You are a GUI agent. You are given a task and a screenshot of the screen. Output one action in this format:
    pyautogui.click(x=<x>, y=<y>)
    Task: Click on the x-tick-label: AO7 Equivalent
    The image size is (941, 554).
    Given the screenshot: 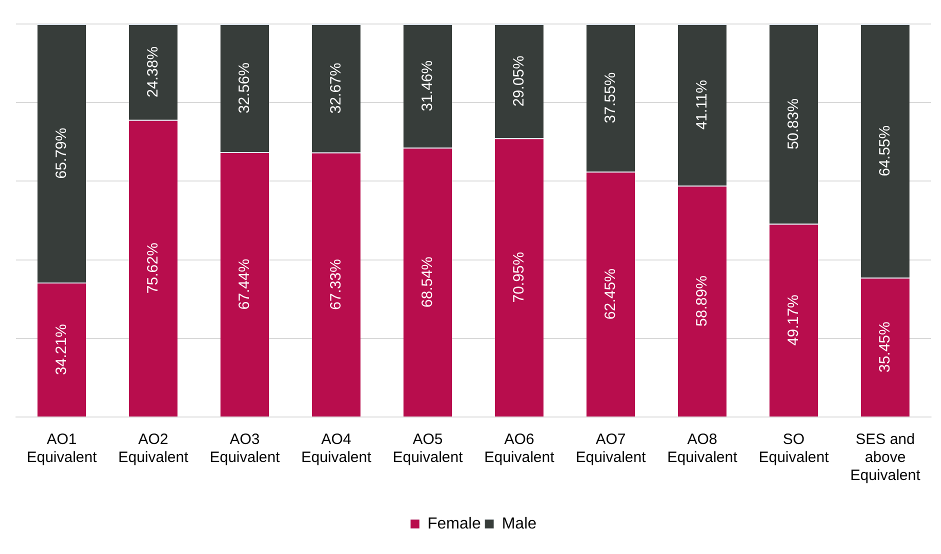 What is the action you would take?
    pyautogui.click(x=611, y=448)
    